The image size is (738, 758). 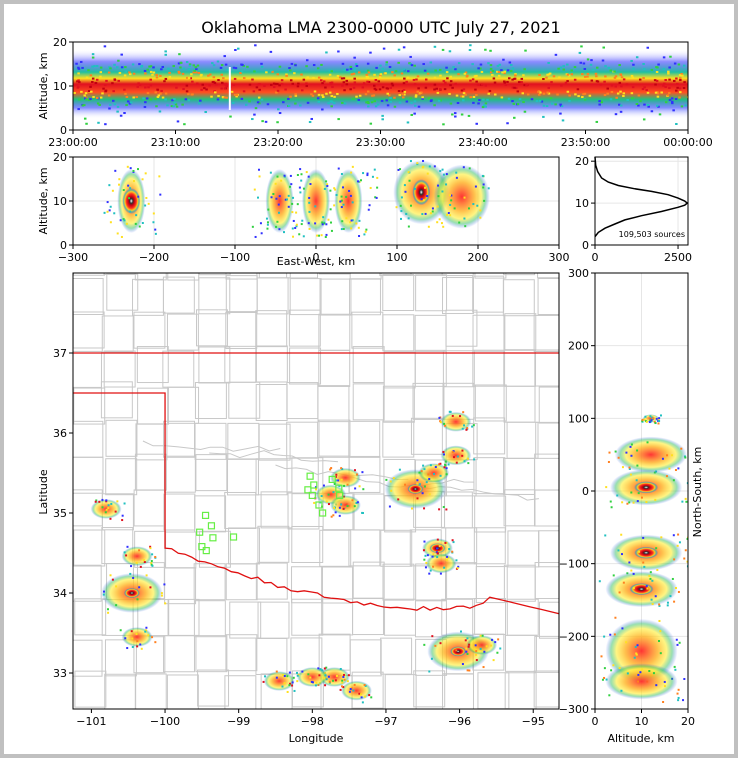 What do you see at coordinates (456, 421) in the screenshot?
I see `map-source-cluster` at bounding box center [456, 421].